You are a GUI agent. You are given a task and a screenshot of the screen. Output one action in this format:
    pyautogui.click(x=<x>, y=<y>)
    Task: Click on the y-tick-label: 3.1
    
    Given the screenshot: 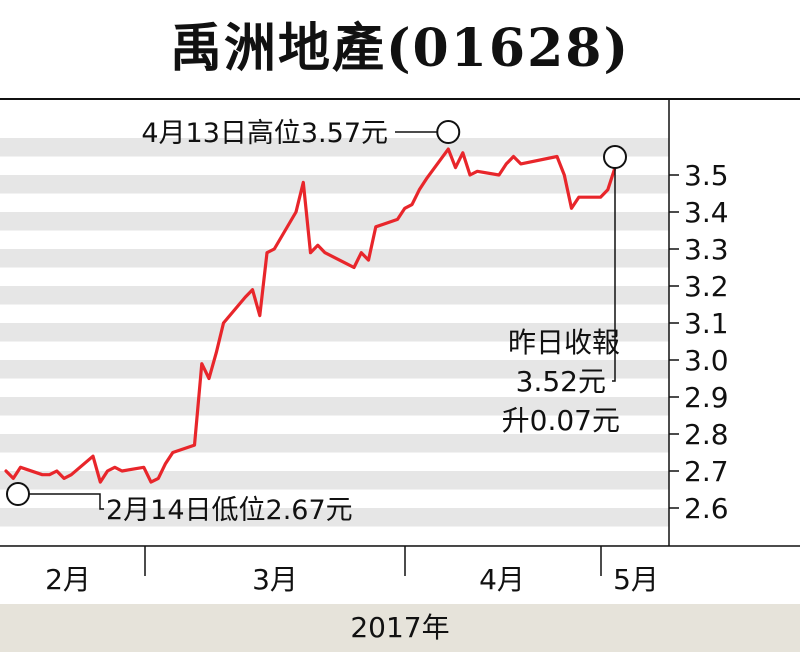 What is the action you would take?
    pyautogui.click(x=706, y=323)
    